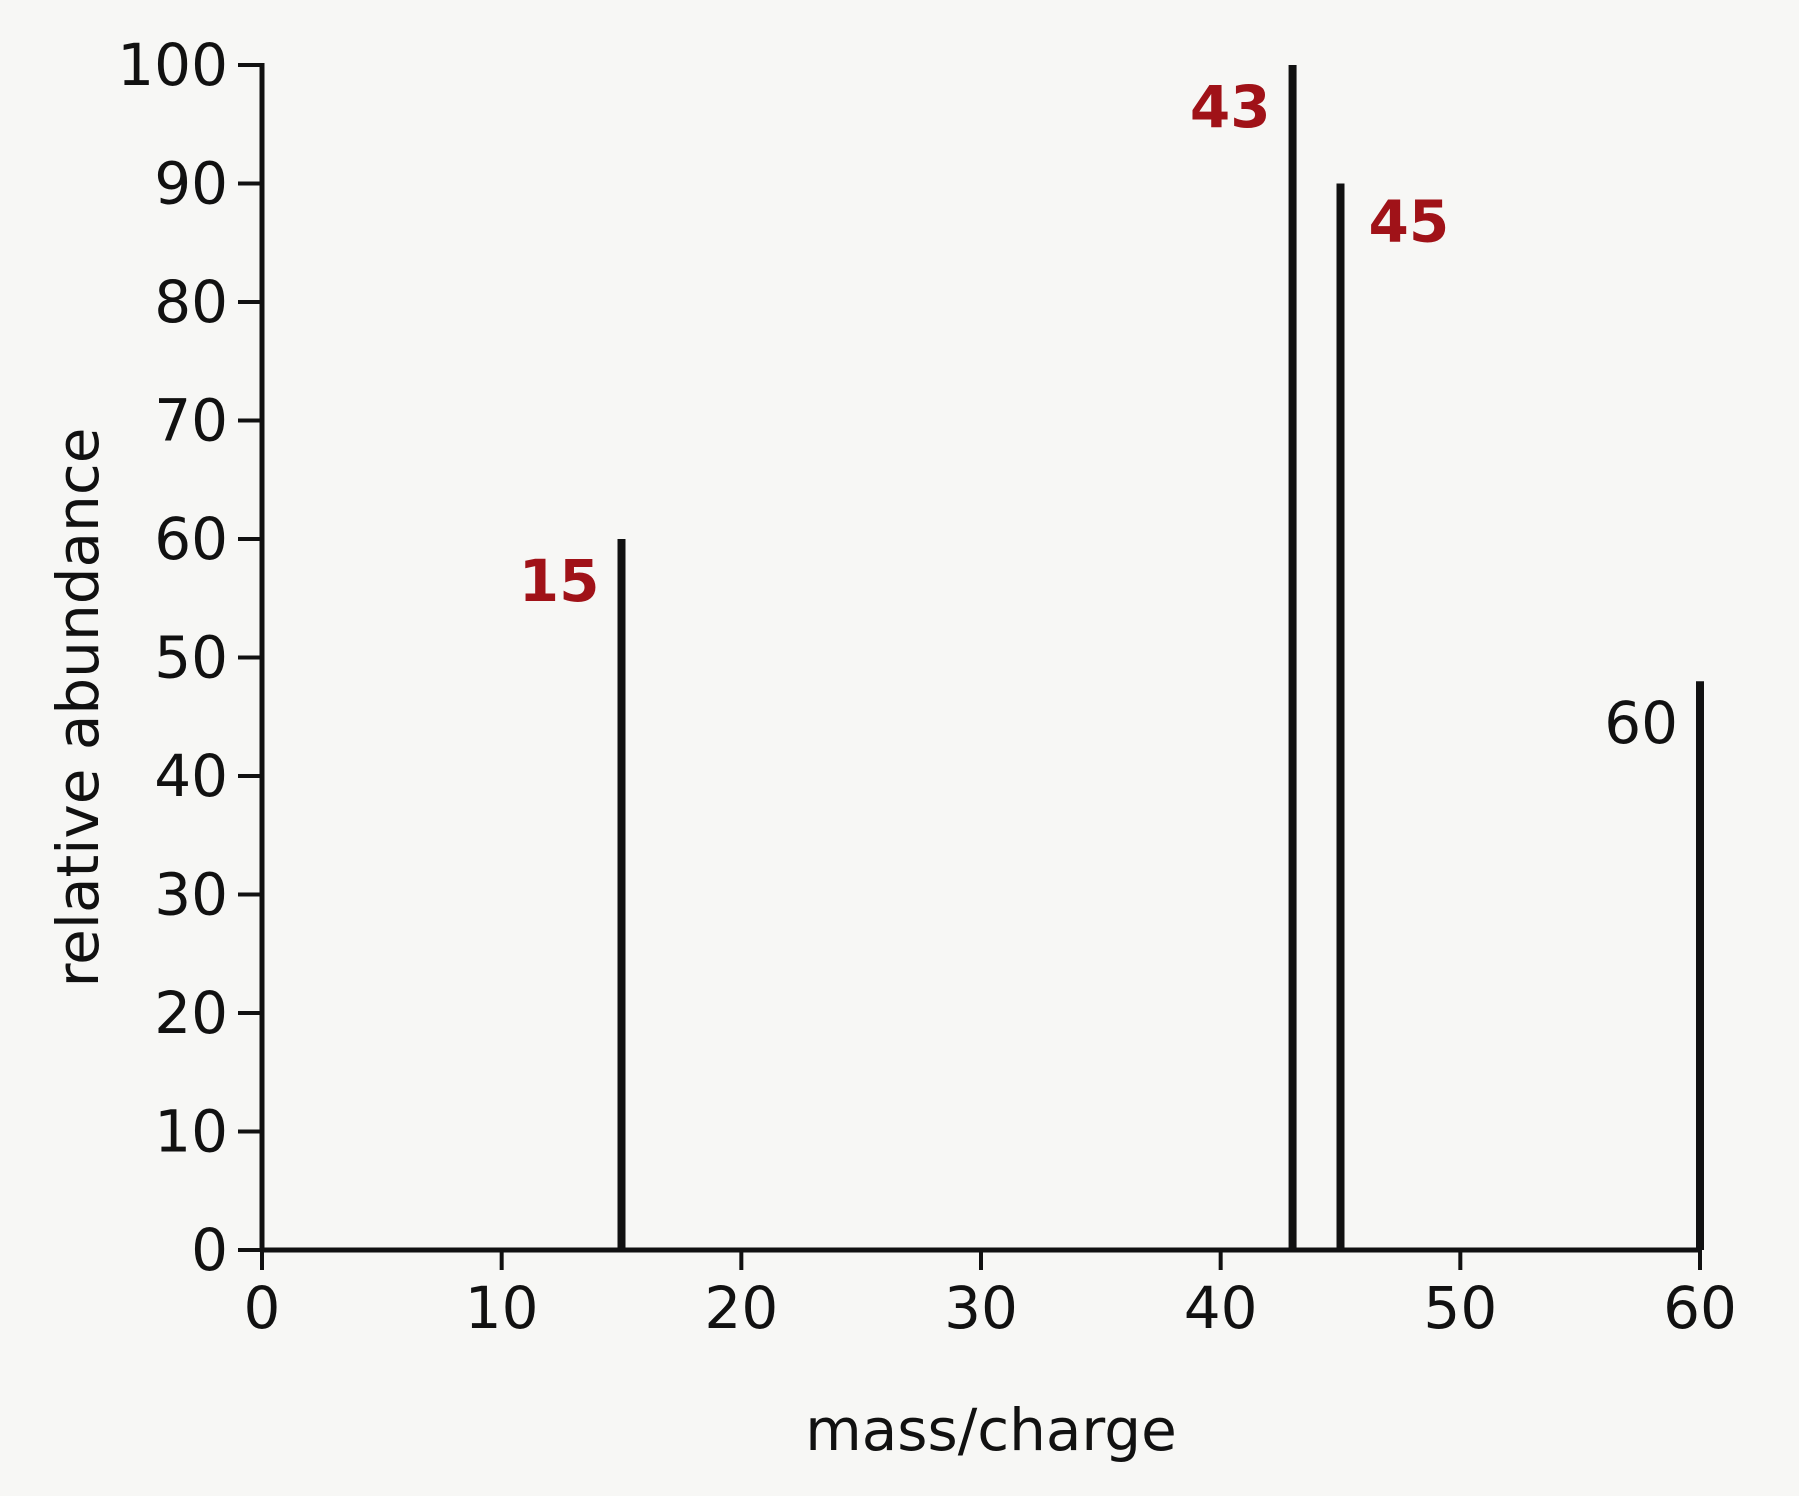 The width and height of the screenshot is (1799, 1496). I want to click on peak-label: 15, so click(559, 581).